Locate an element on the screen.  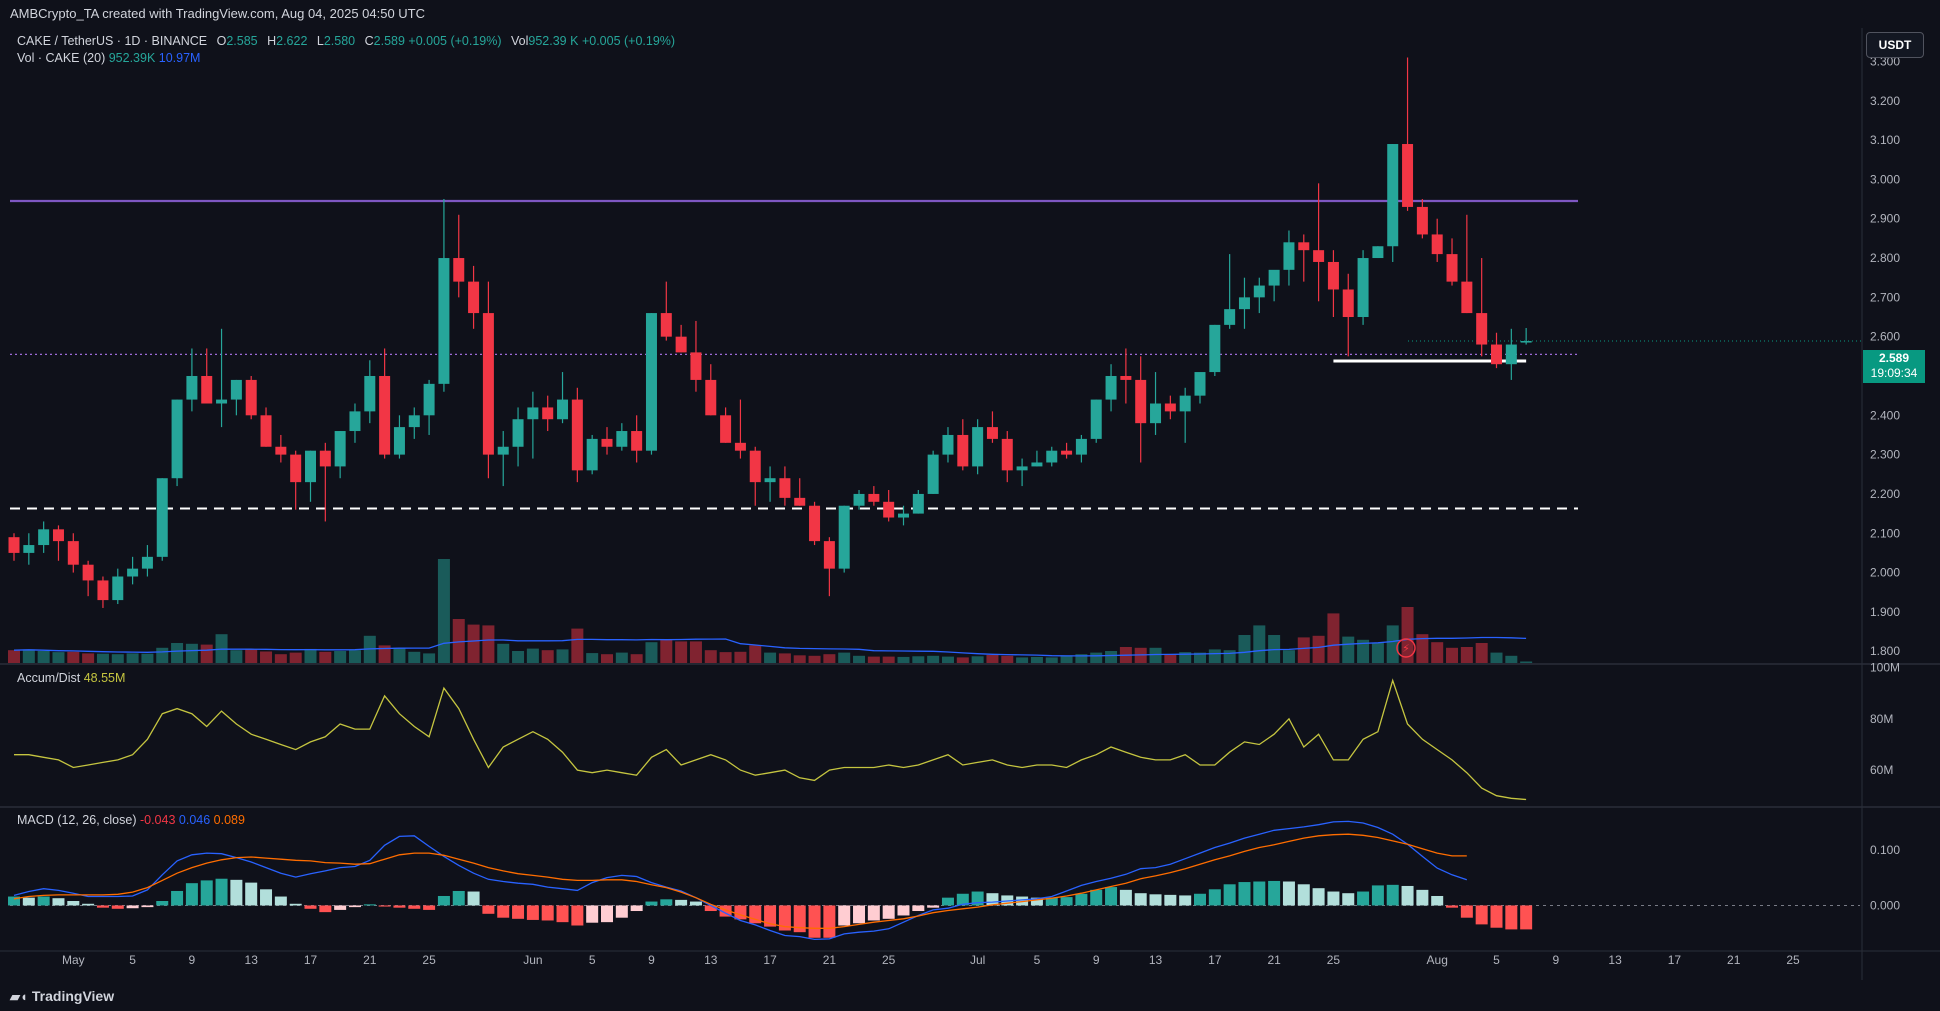
low-label: L is located at coordinates (320, 41).